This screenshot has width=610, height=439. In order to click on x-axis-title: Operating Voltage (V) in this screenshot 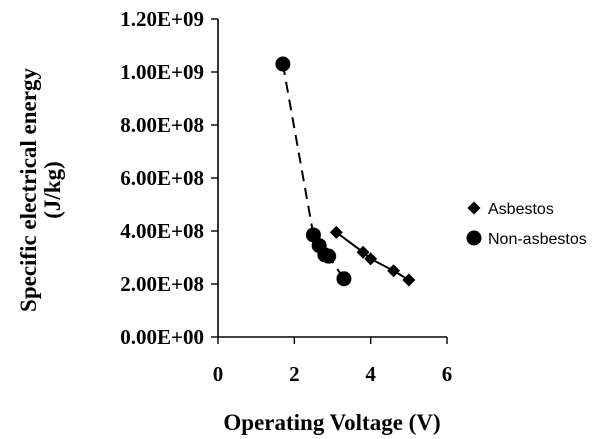, I will do `click(331, 422)`.